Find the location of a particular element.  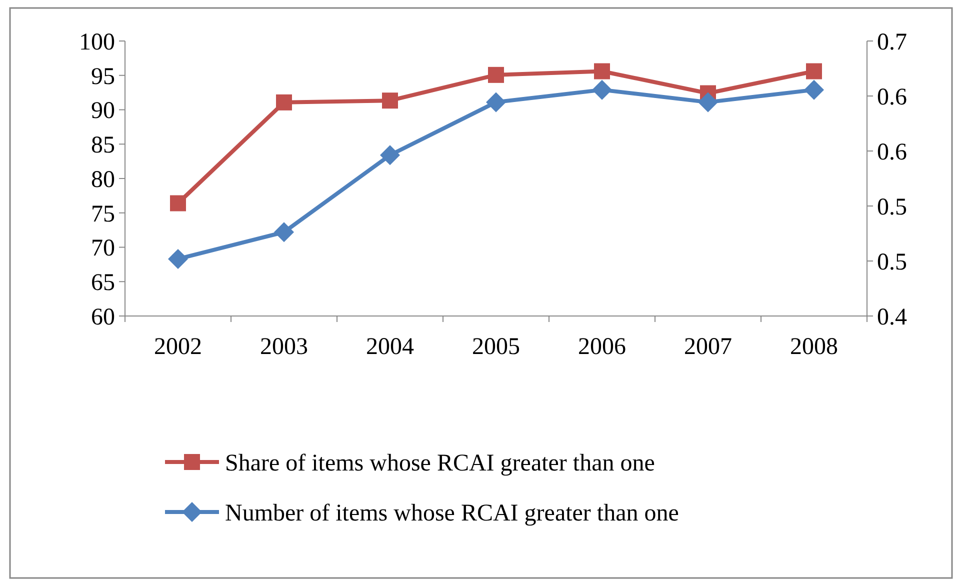

x-tick-label: 2006 is located at coordinates (602, 347).